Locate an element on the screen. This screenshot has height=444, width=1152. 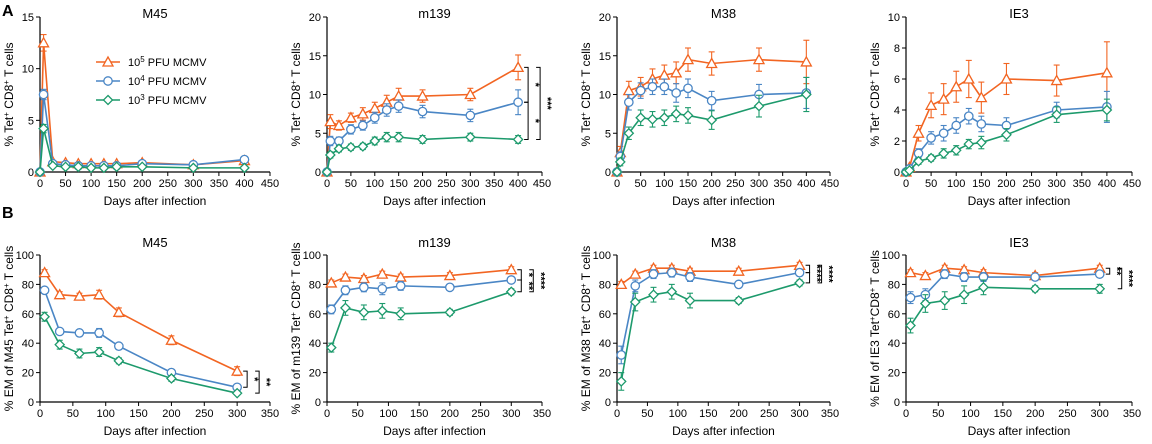
y-tick-label: 15 is located at coordinates (315, 57).